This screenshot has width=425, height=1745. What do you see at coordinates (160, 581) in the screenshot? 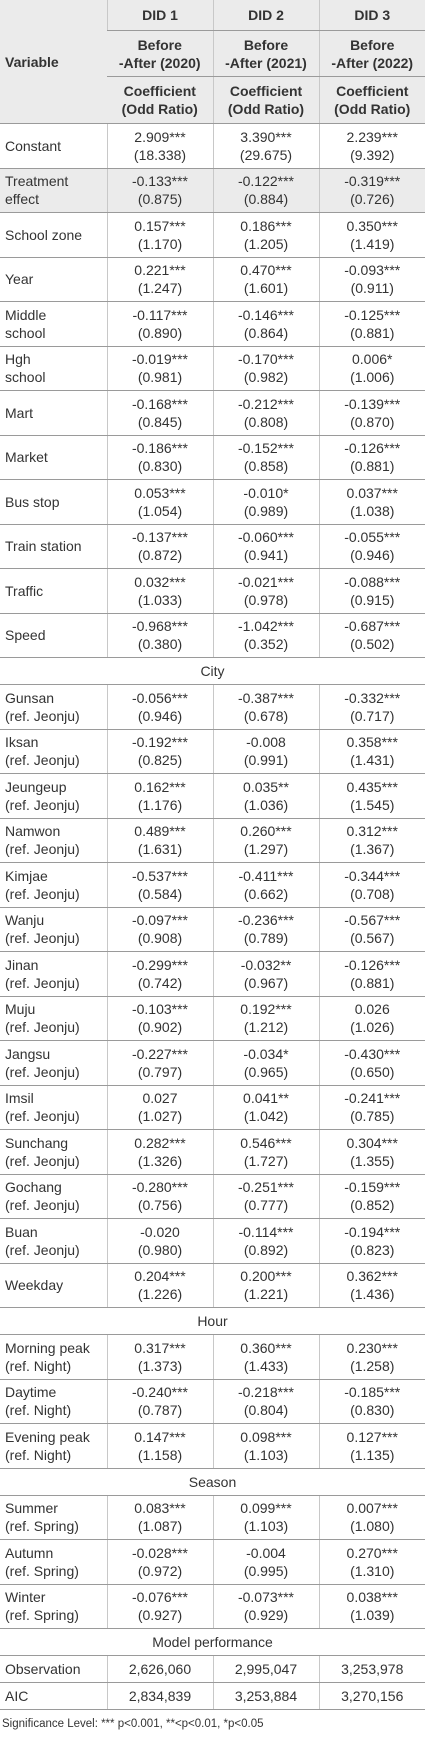
I see `value-line: 0.032***` at bounding box center [160, 581].